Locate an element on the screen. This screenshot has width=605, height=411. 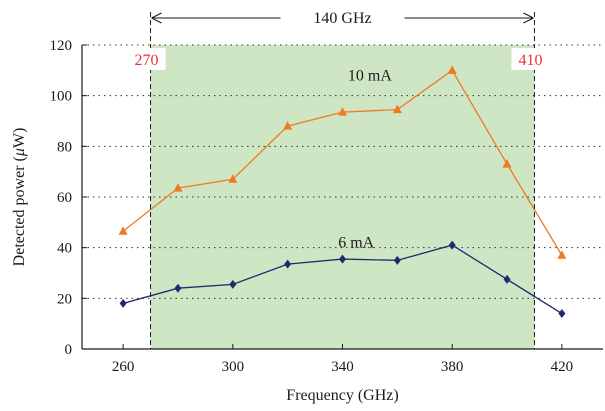
band-start-label-bg is located at coordinates (146, 59).